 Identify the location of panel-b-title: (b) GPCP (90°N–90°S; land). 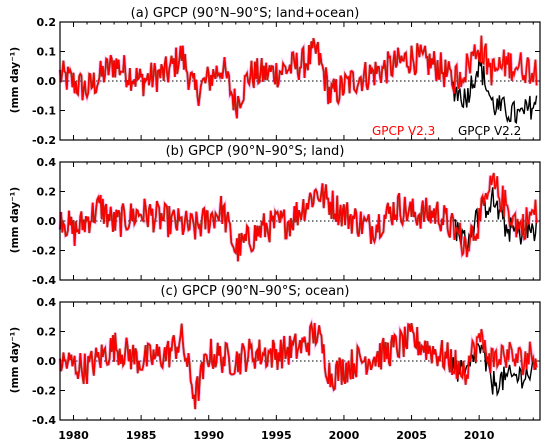
(255, 151).